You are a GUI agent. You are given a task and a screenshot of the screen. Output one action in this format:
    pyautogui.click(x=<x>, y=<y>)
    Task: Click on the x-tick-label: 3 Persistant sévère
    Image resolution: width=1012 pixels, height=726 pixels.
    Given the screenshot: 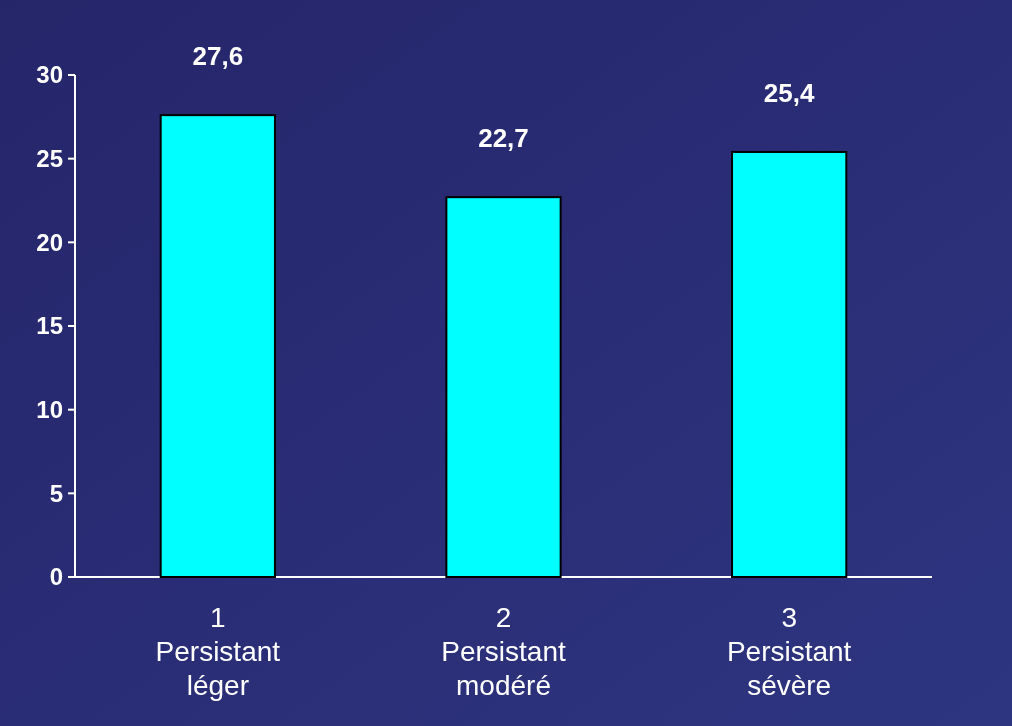 What is the action you would take?
    pyautogui.click(x=789, y=651)
    